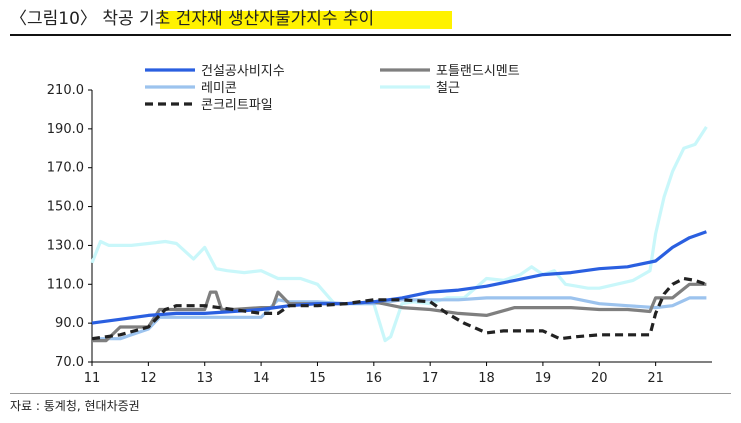  What do you see at coordinates (219, 88) in the screenshot?
I see `legend-label: 레미콘` at bounding box center [219, 88].